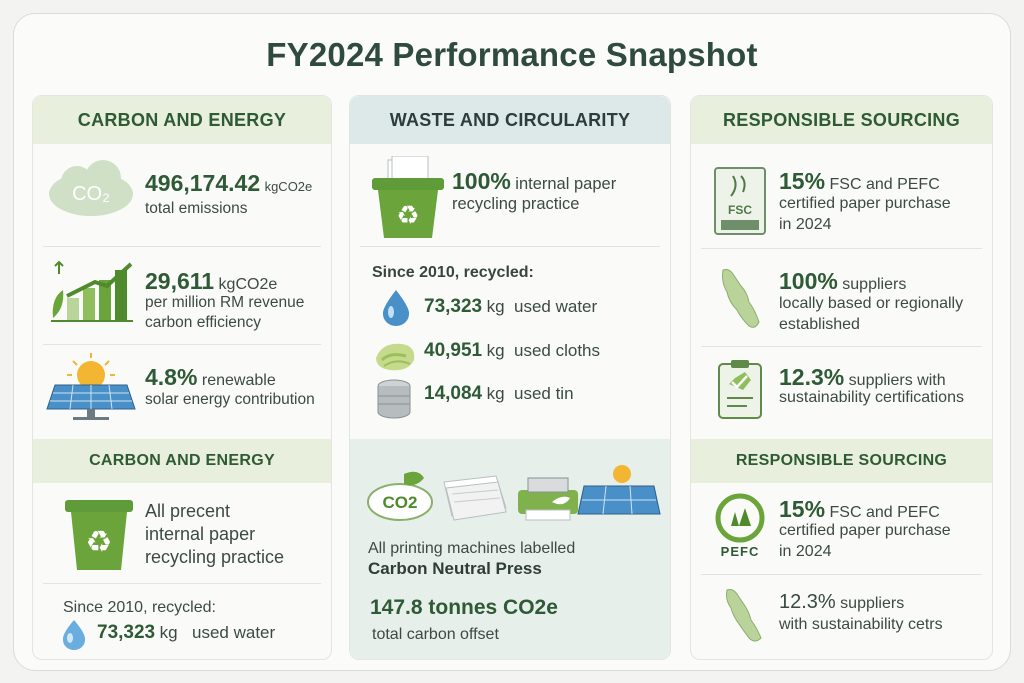 The width and height of the screenshot is (1024, 683). Describe the element at coordinates (200, 534) in the screenshot. I see `recycling-line2: internal paper` at that location.